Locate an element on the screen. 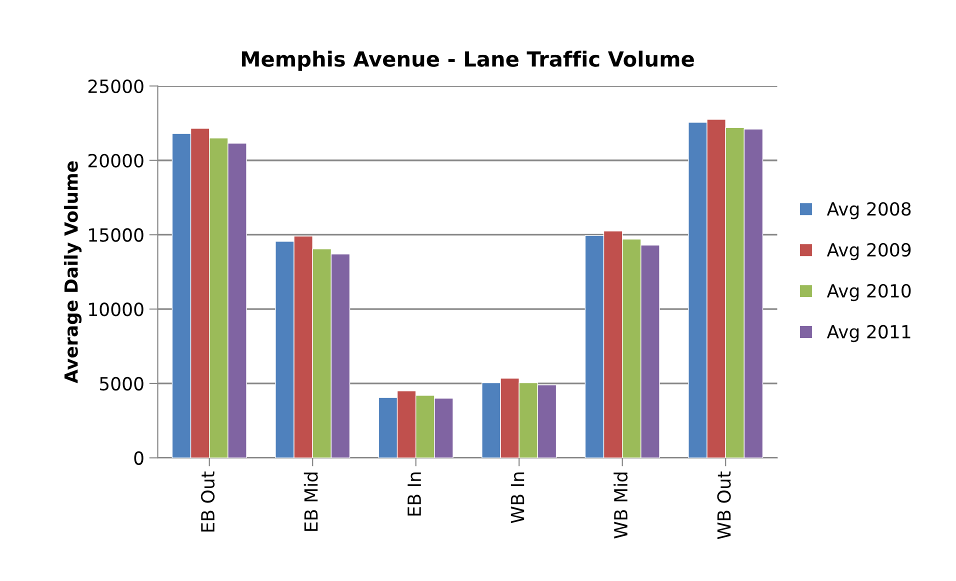  y-tick-label: 15000 is located at coordinates (116, 235).